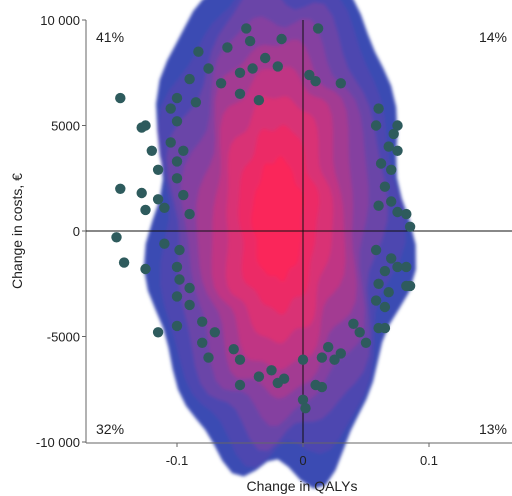  I want to click on x-tick-label: 0, so click(302, 460).